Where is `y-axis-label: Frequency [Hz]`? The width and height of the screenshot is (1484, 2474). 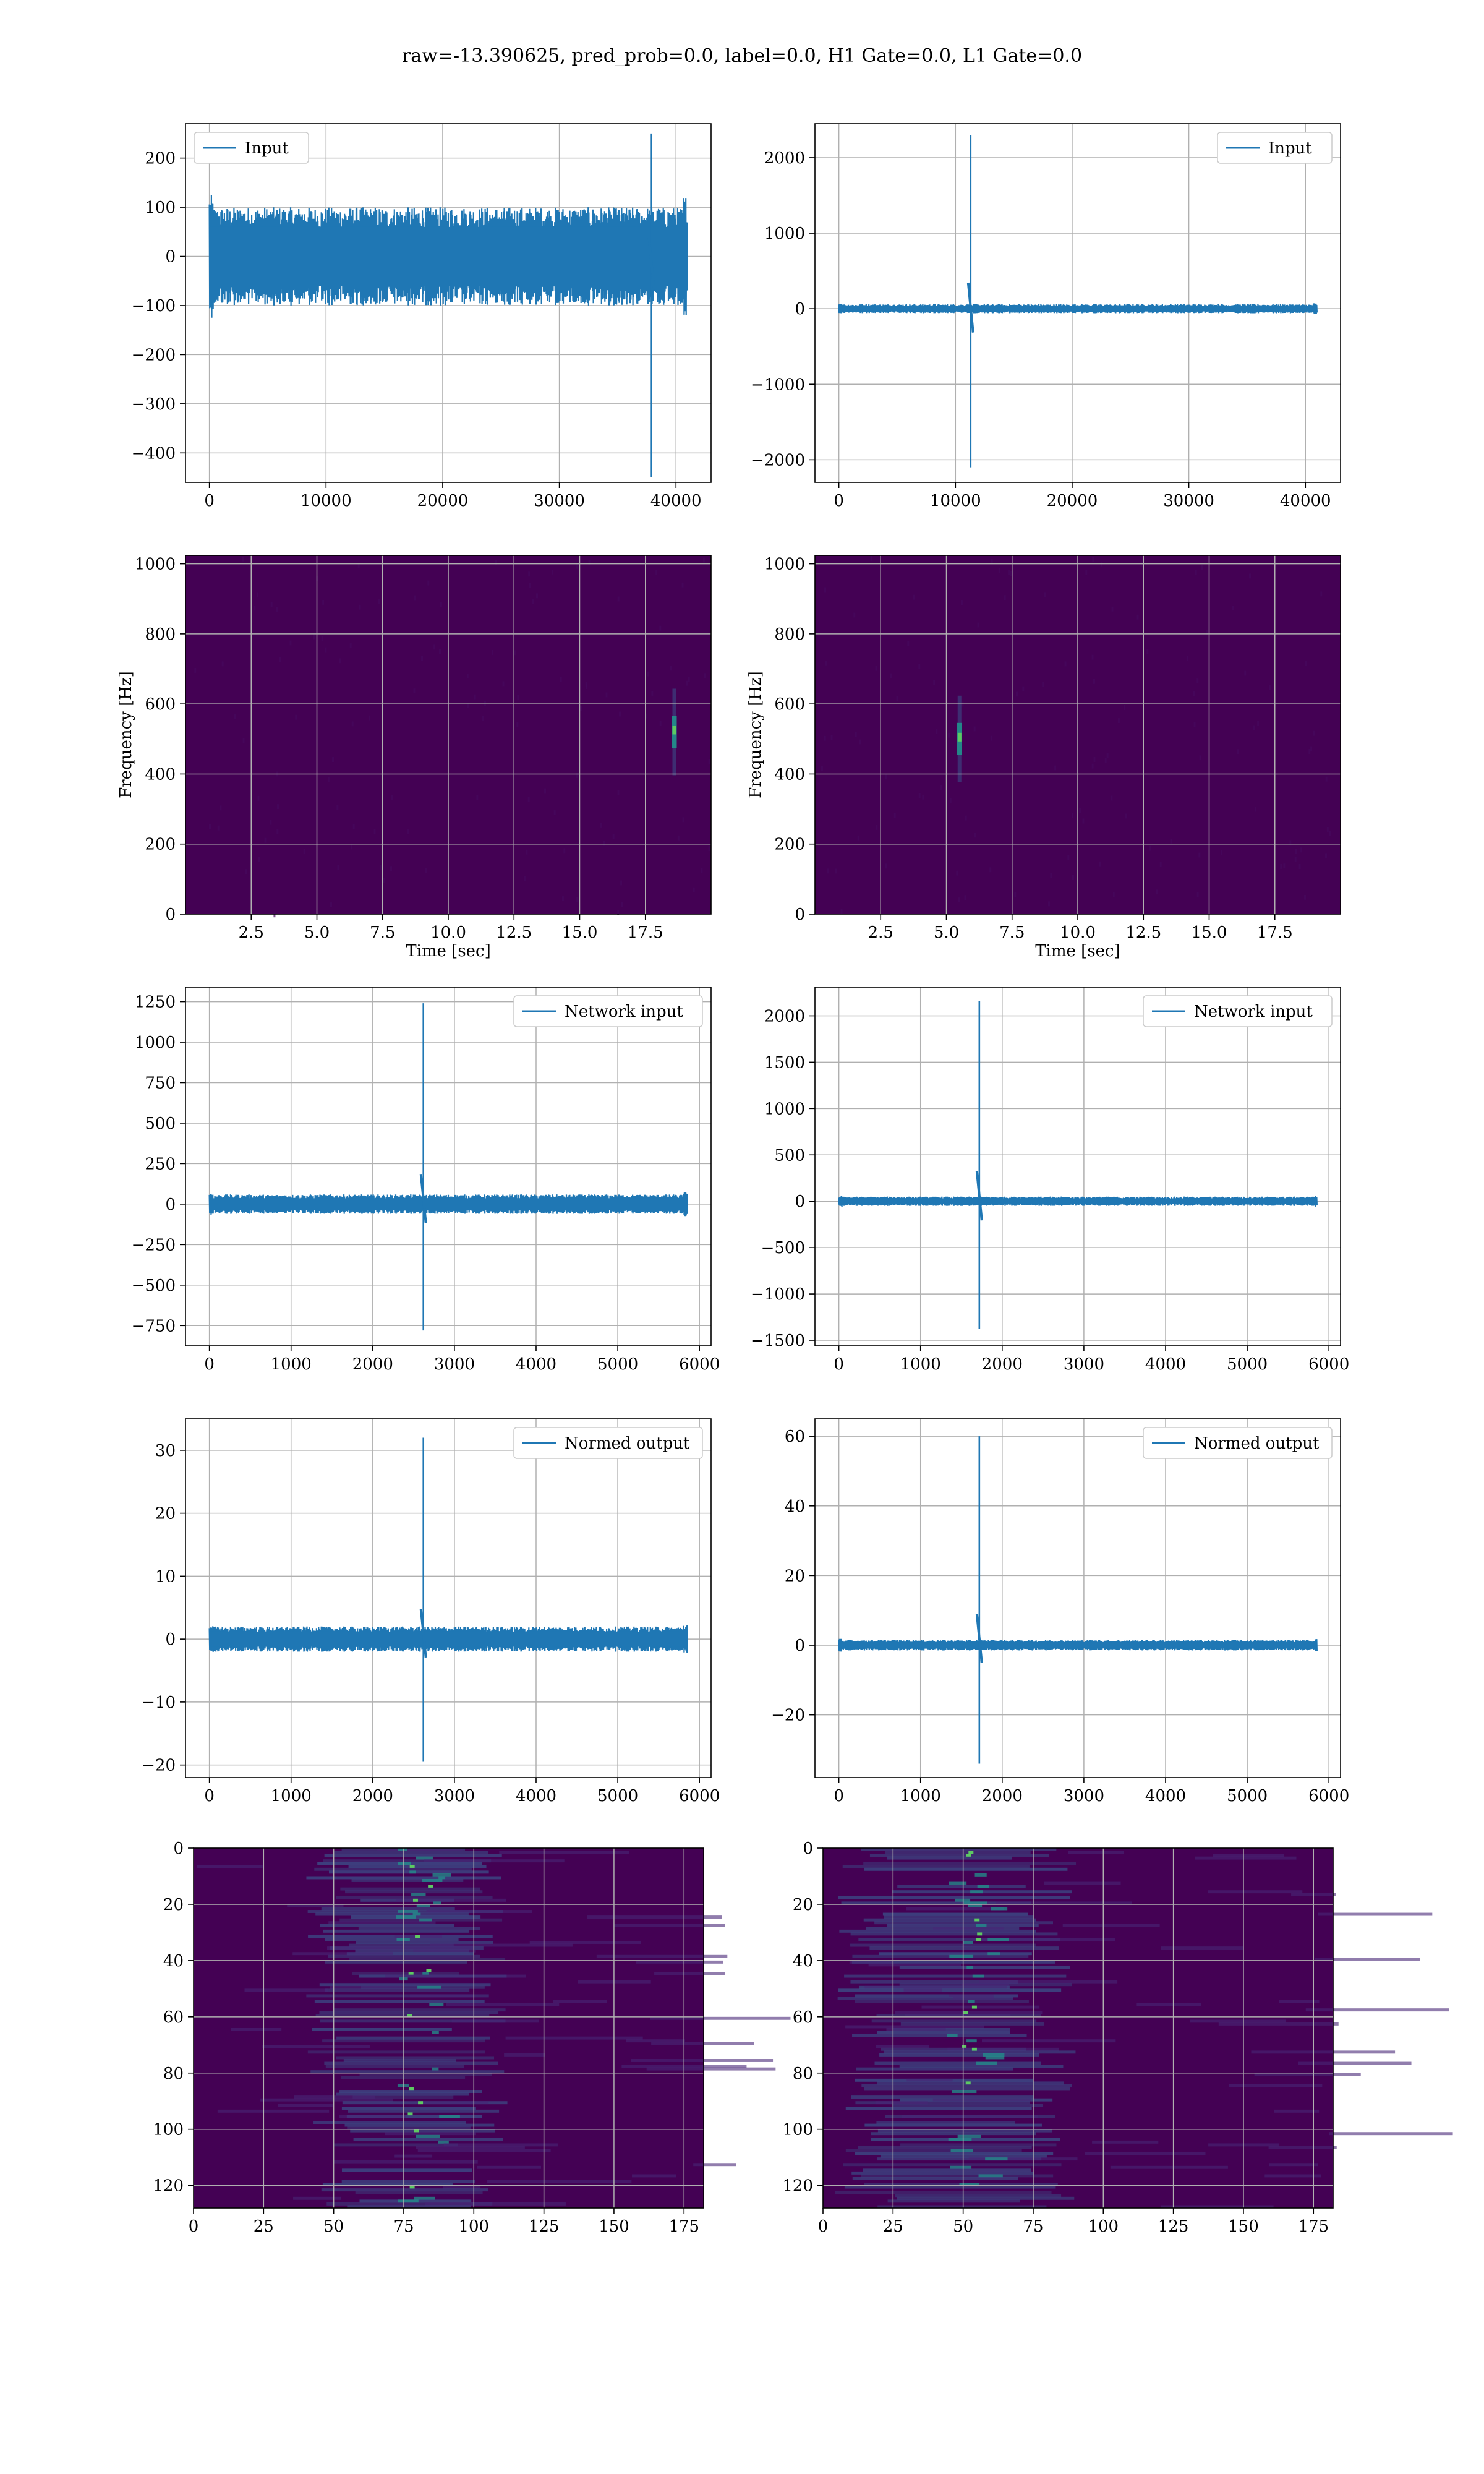 y-axis-label: Frequency [Hz] is located at coordinates (126, 734).